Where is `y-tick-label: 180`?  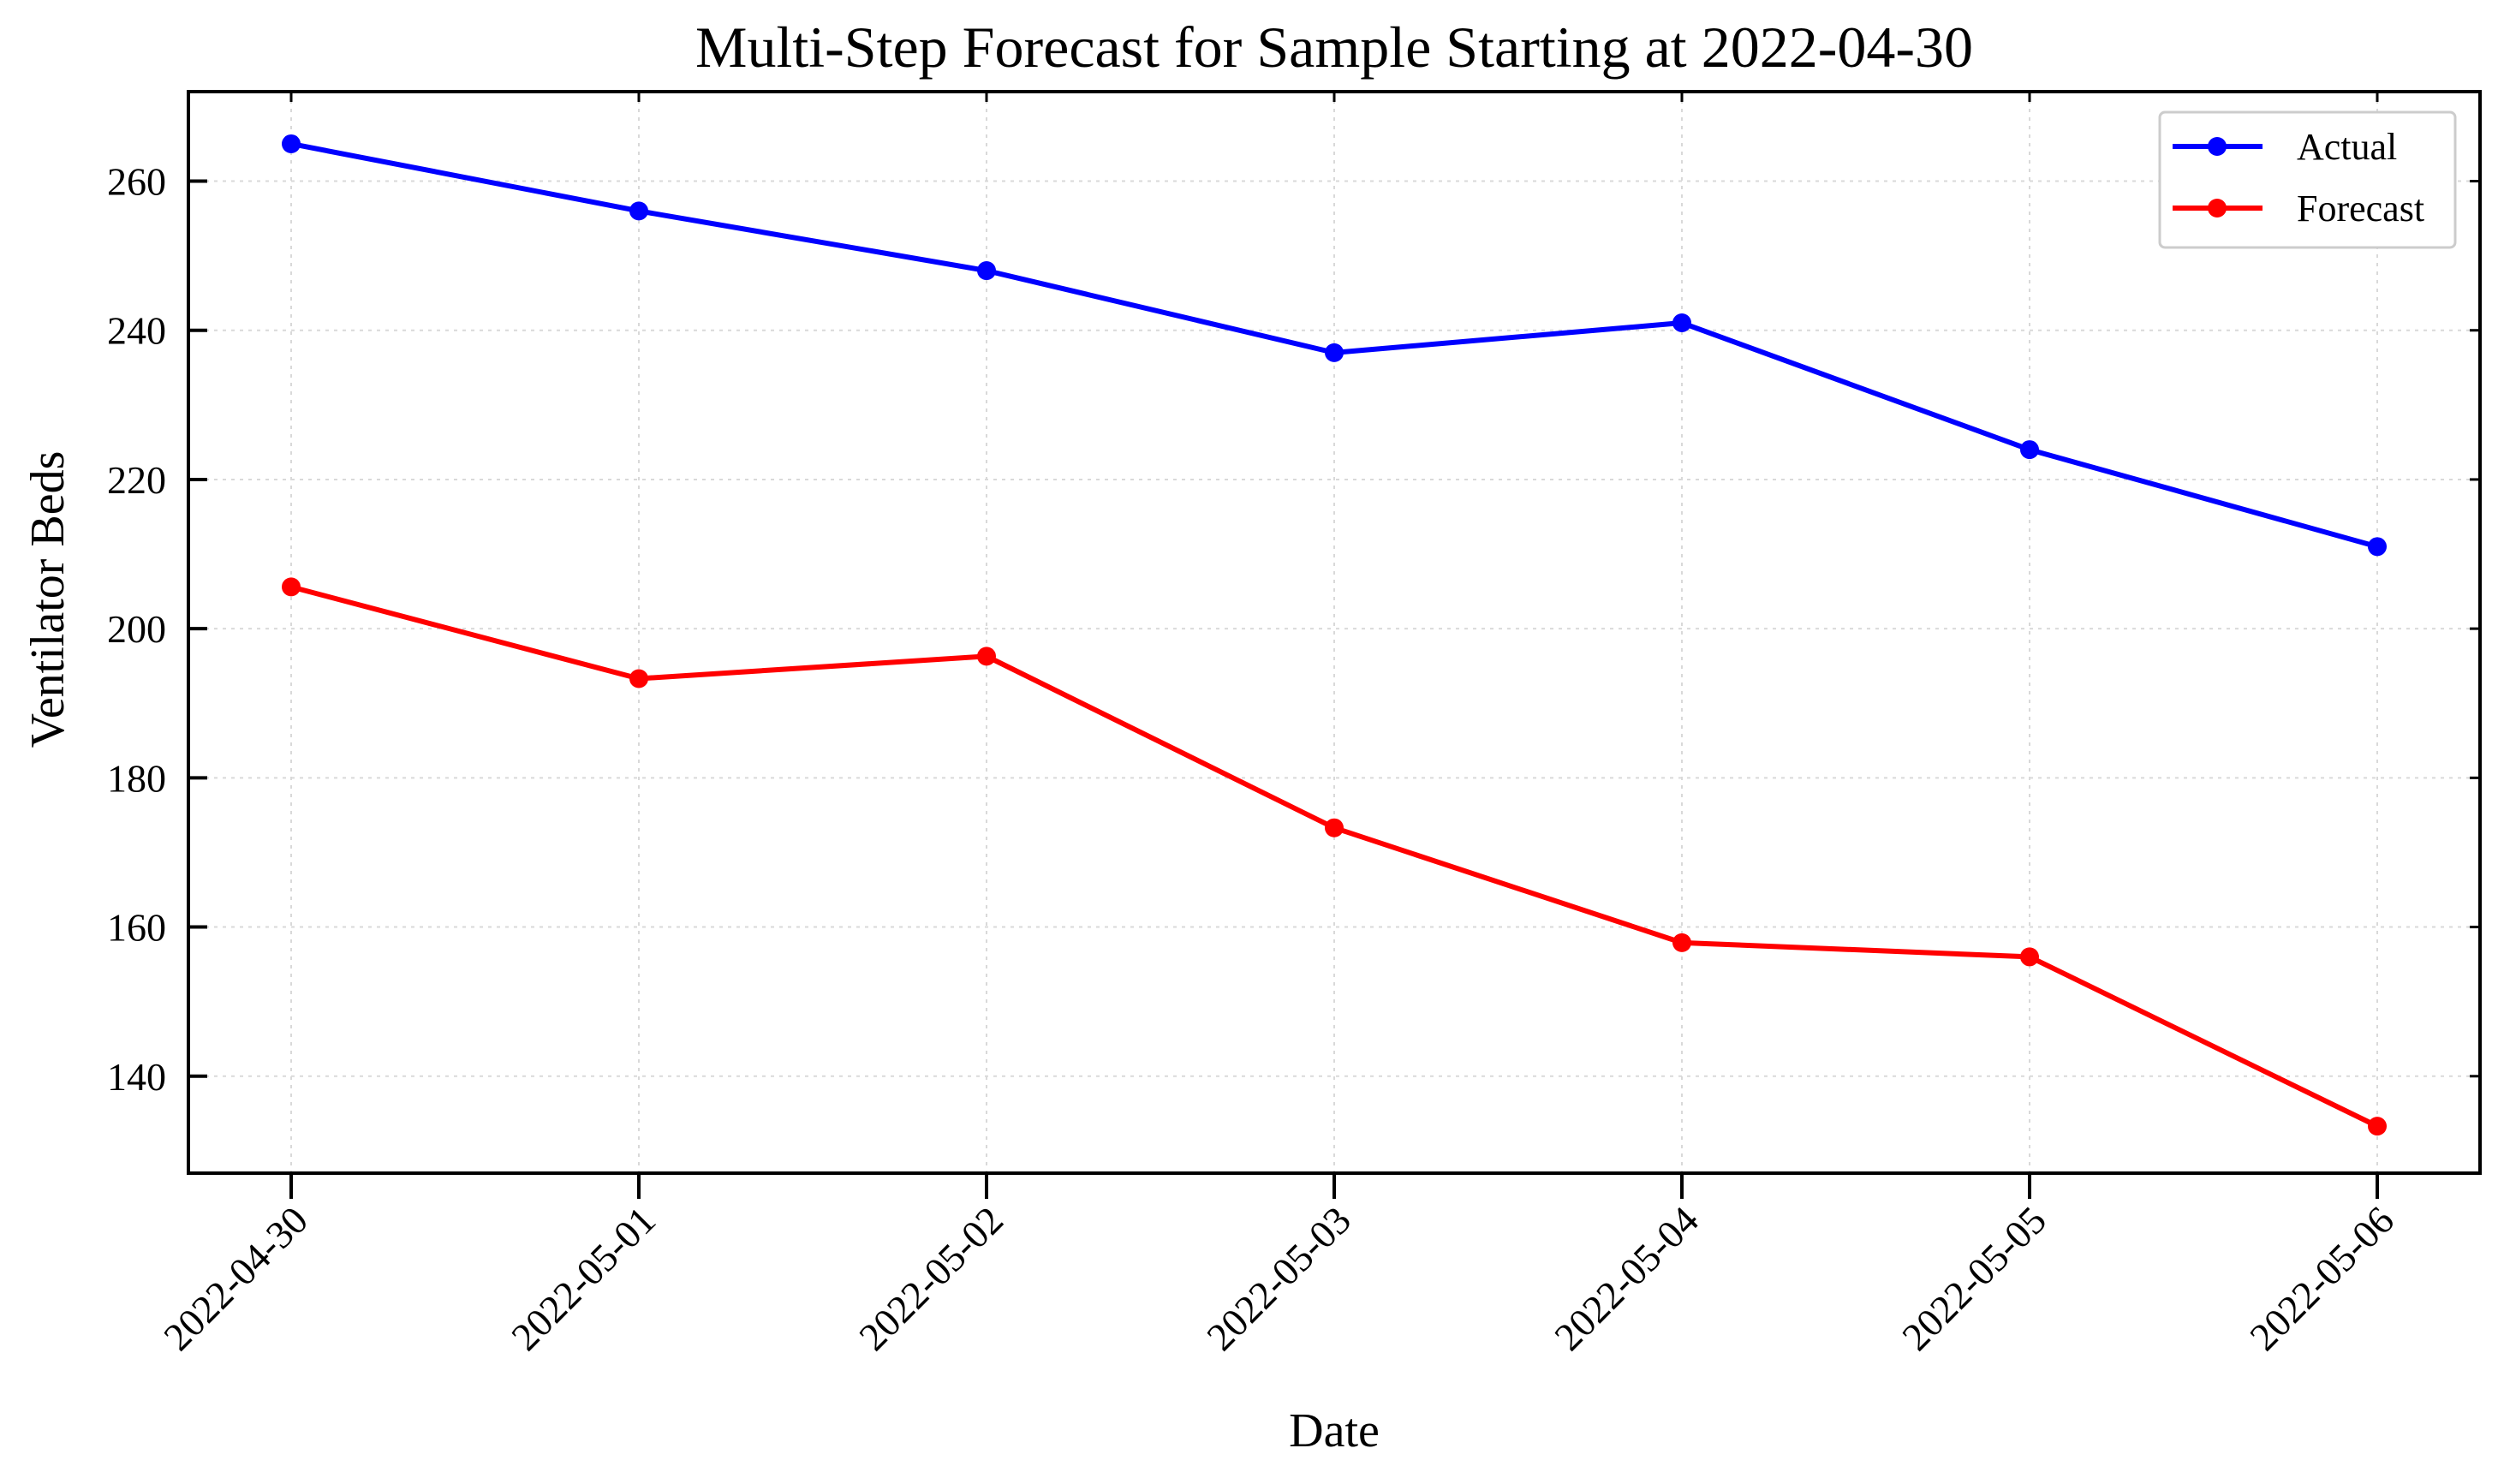 y-tick-label: 180 is located at coordinates (136, 778).